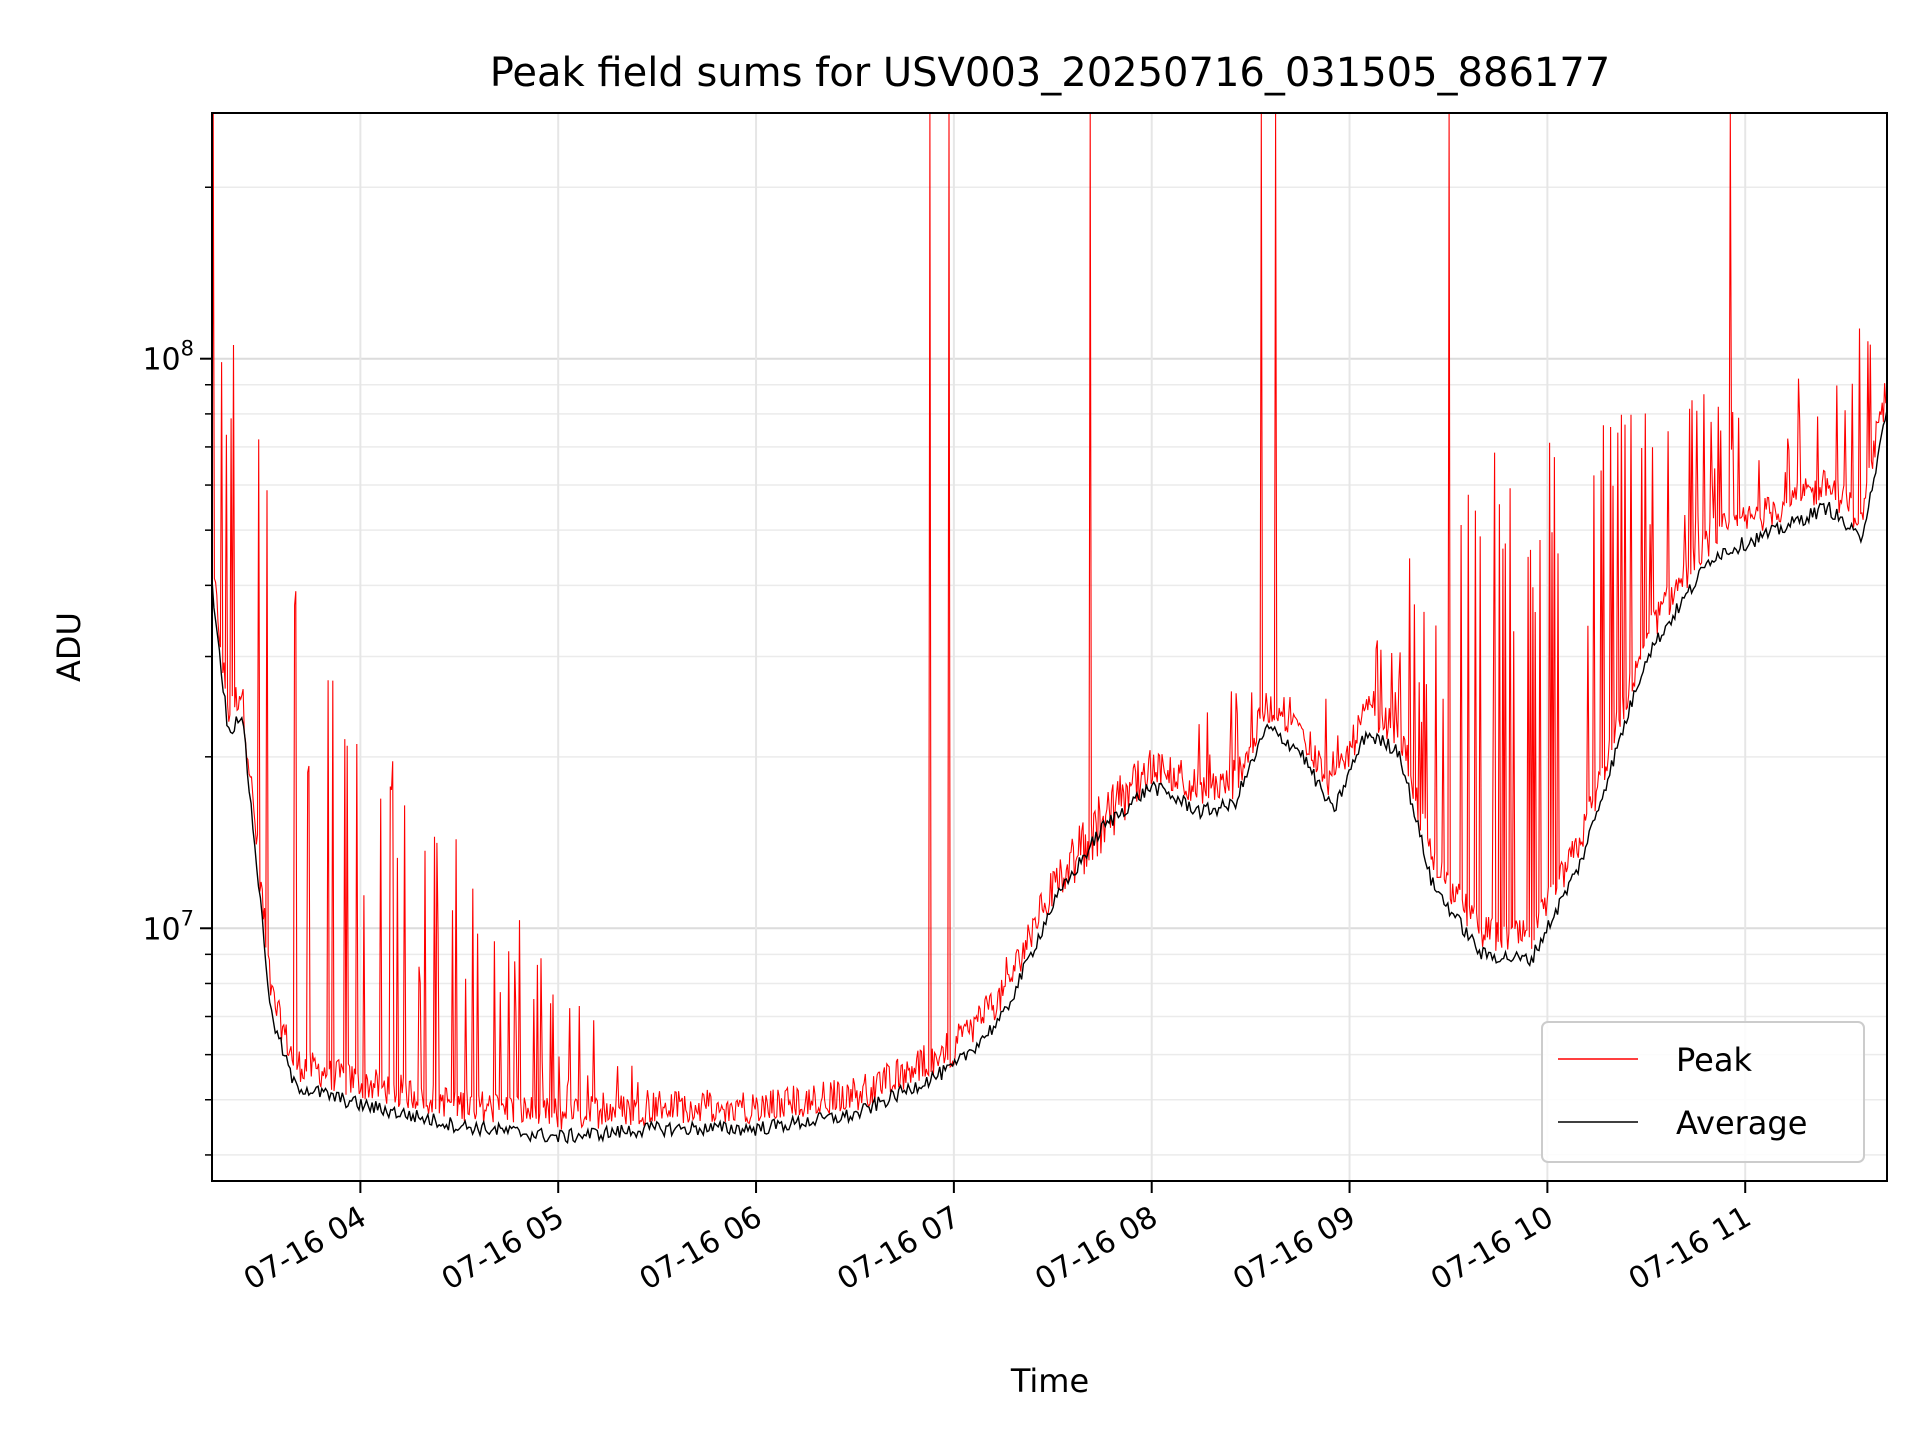  I want to click on y-tick-label: 10⁸, so click(168, 357).